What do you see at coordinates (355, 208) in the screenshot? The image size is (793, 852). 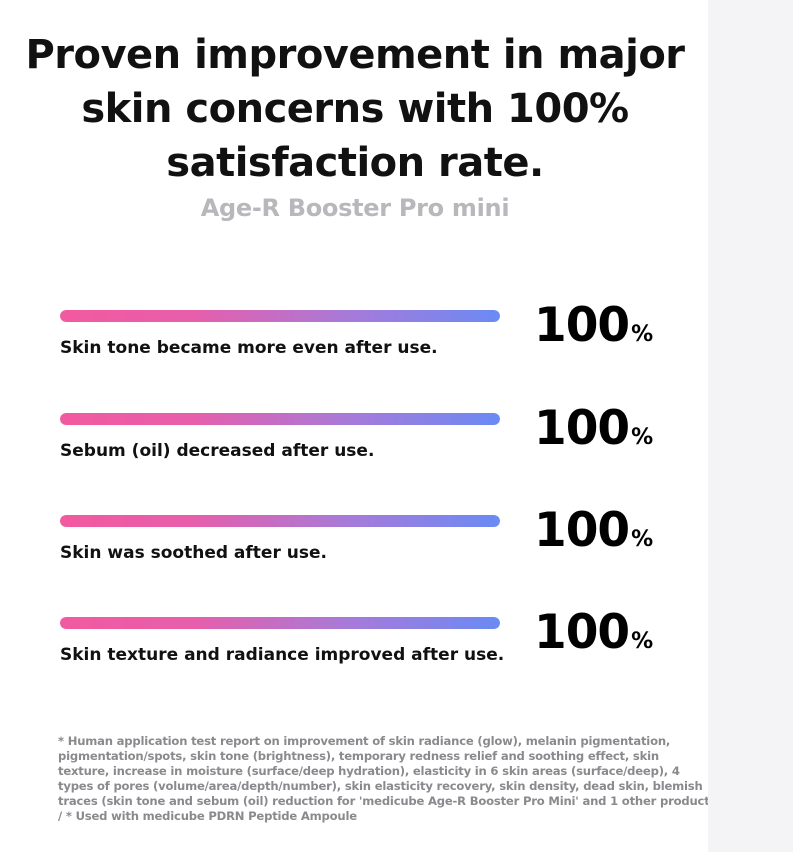 I see `product-name: Age-R Booster Pro mini` at bounding box center [355, 208].